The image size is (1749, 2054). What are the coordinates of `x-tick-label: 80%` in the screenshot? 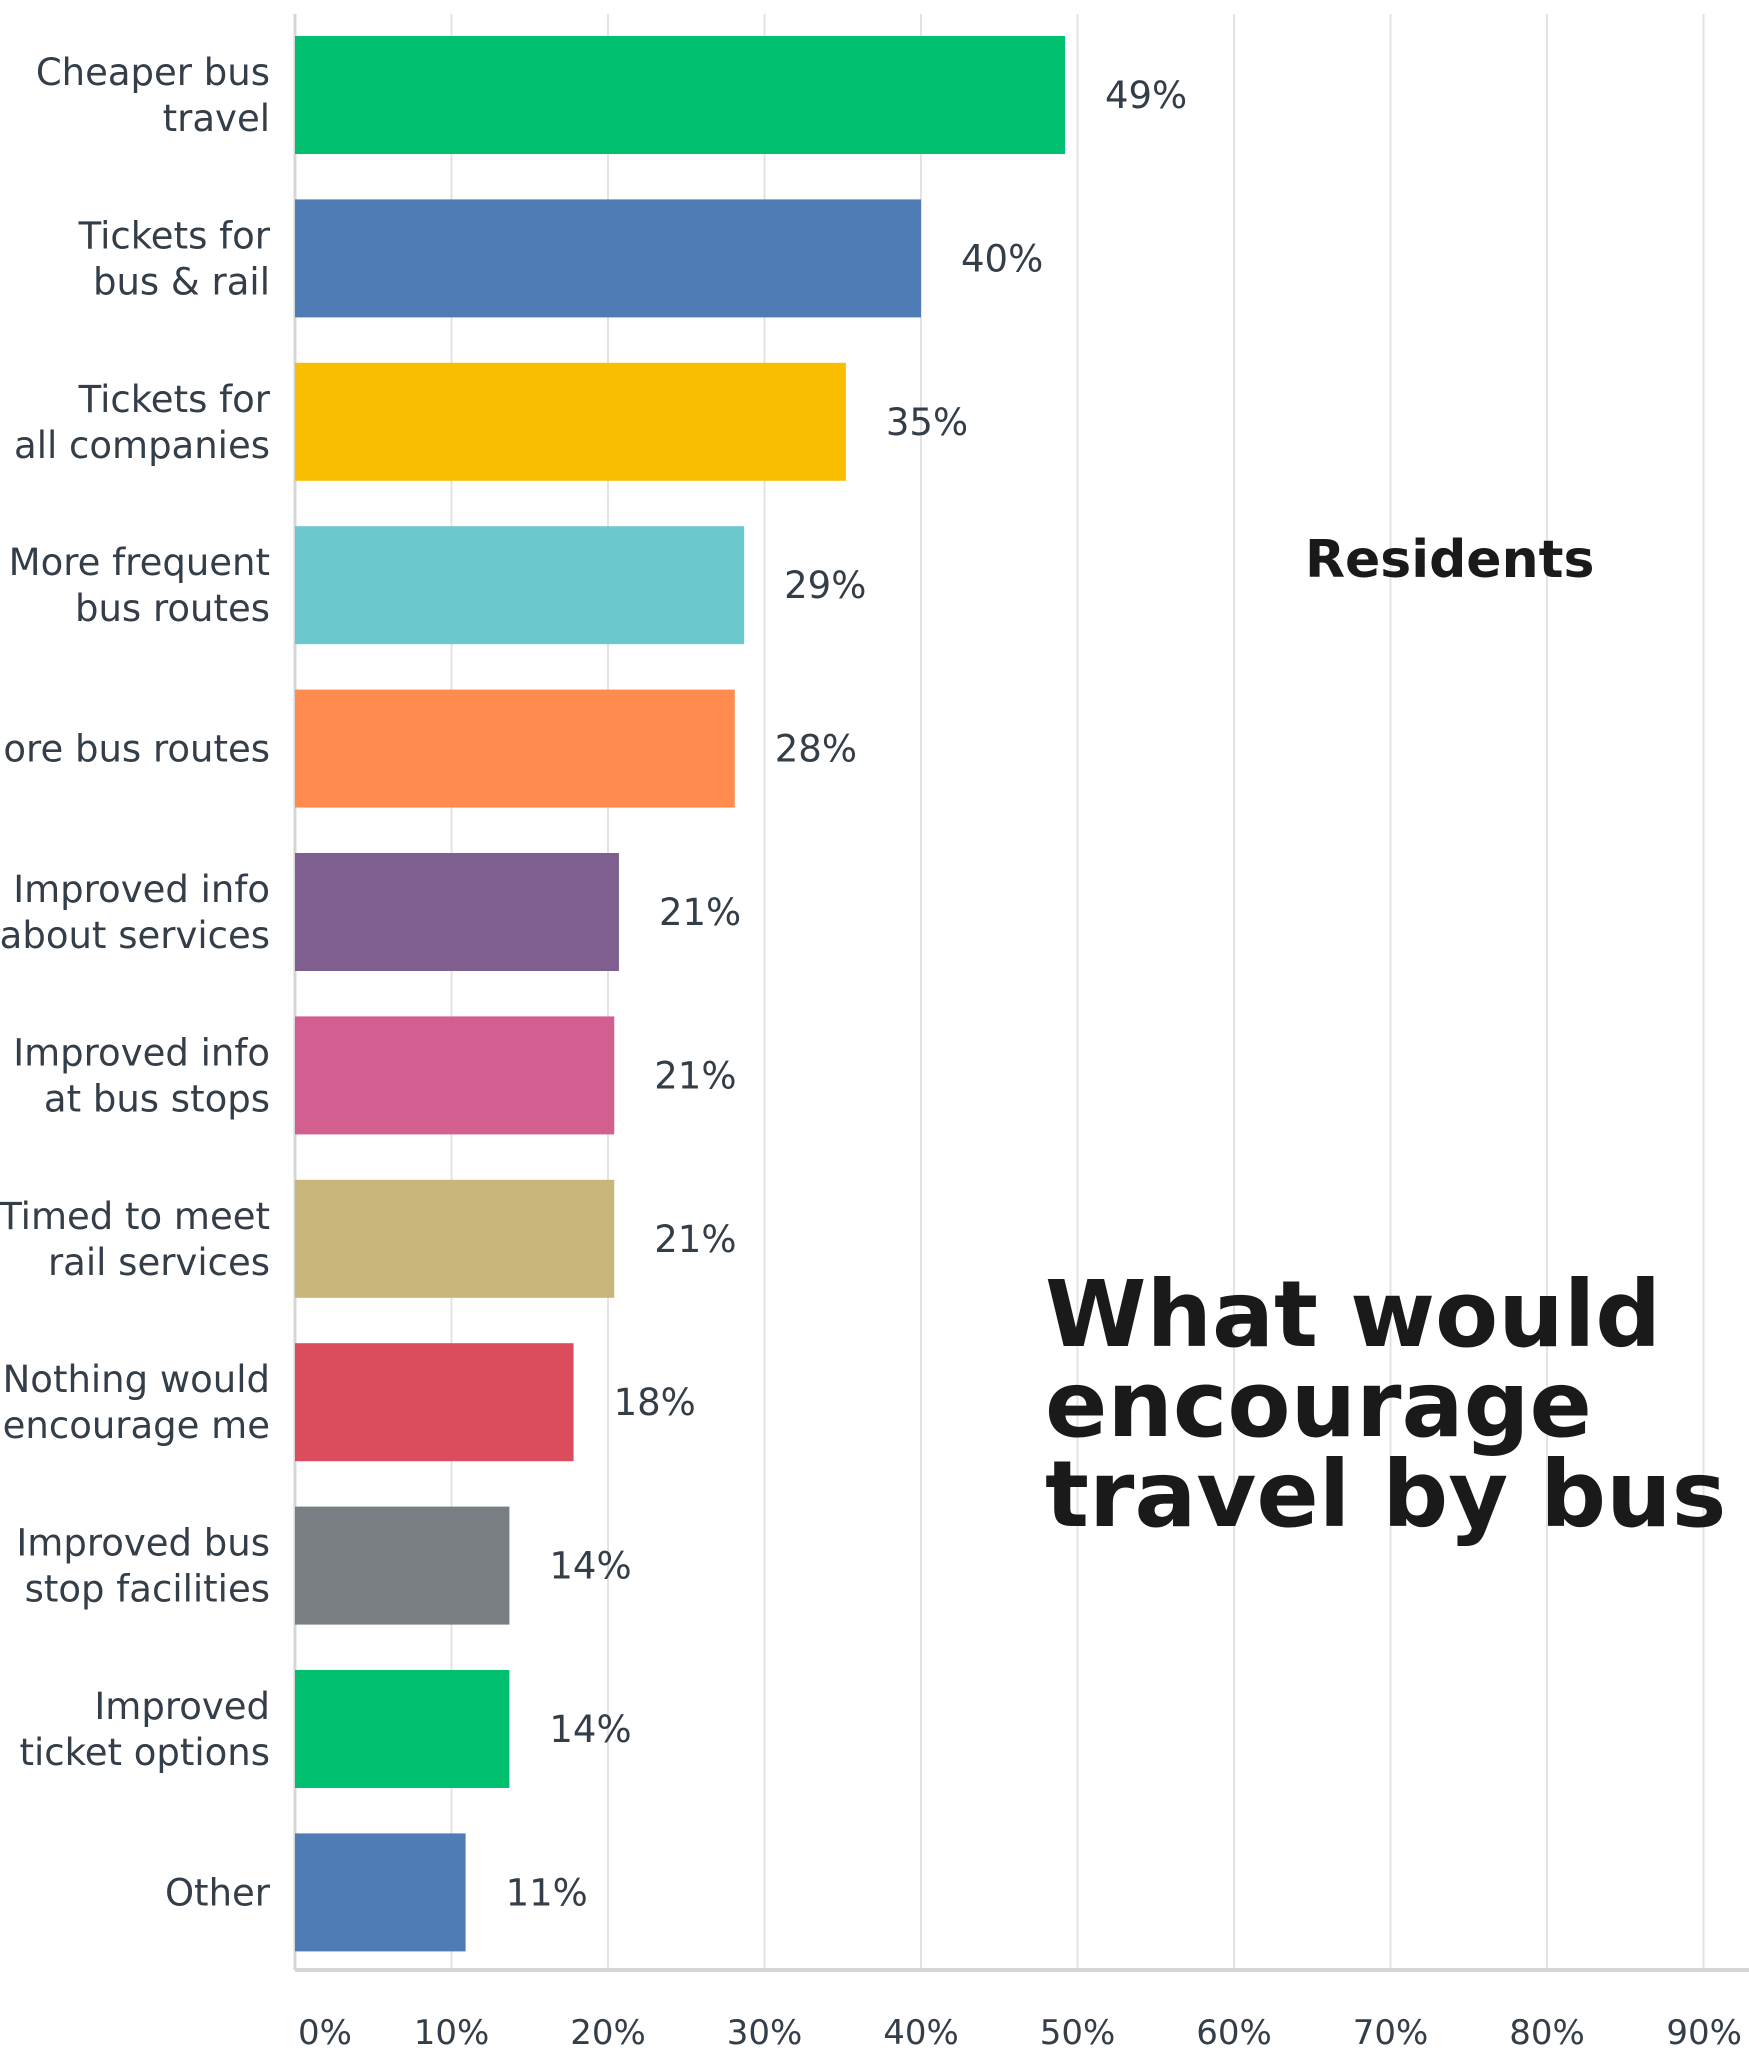 It's located at (1547, 2033).